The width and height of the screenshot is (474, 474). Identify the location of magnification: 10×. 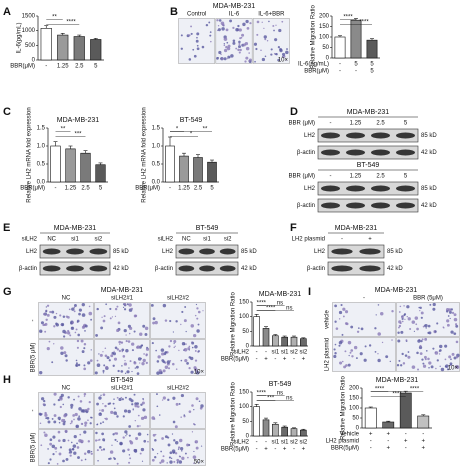
(453, 369).